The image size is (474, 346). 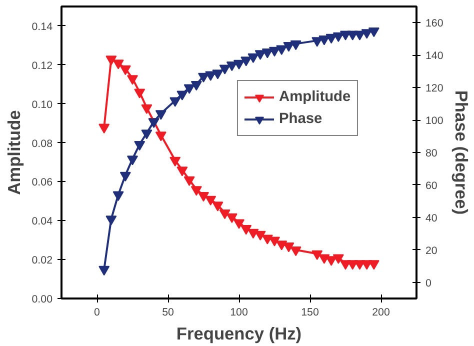 What do you see at coordinates (42, 222) in the screenshot?
I see `y-tick-label: 0.04` at bounding box center [42, 222].